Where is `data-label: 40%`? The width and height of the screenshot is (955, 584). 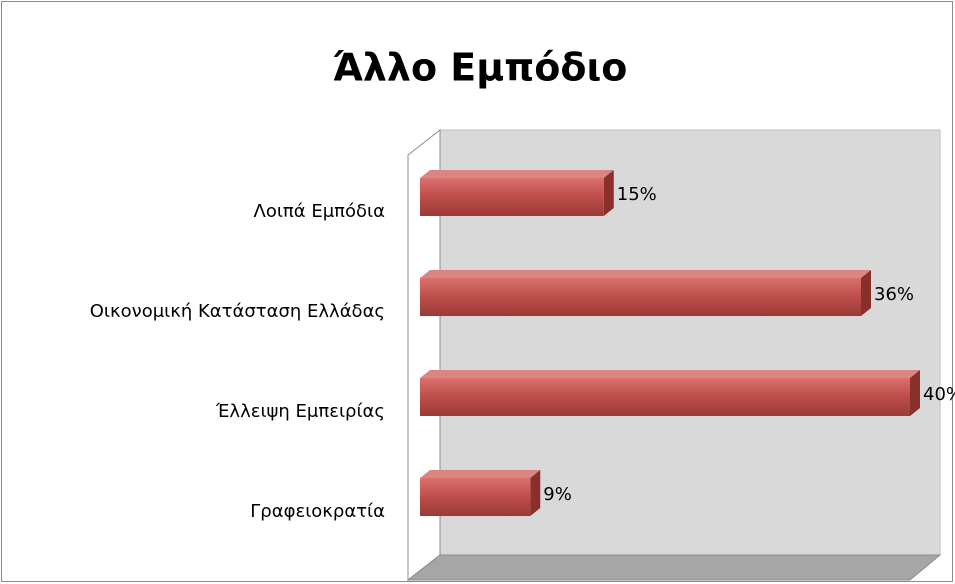
data-label: 40% is located at coordinates (939, 394).